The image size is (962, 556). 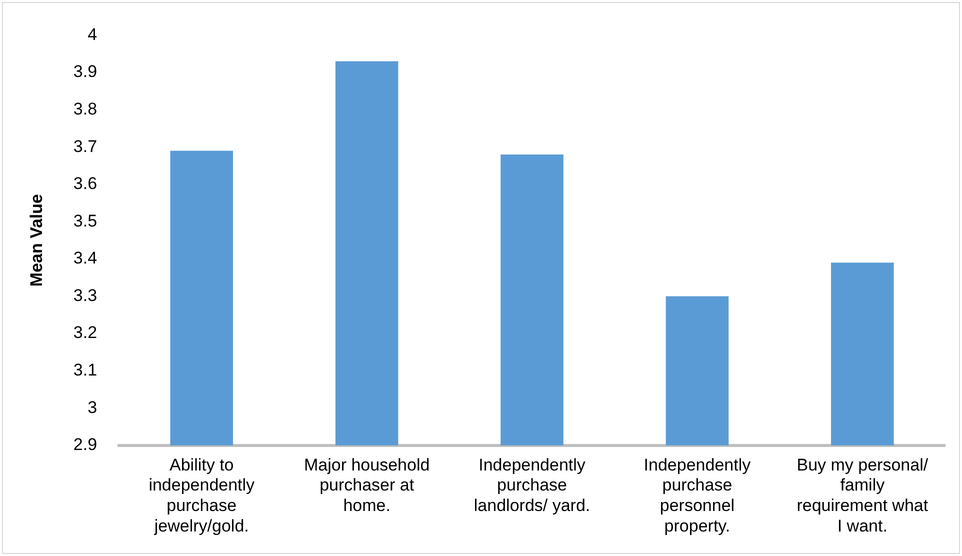 I want to click on y-tick-label: 3.2, so click(x=85, y=332).